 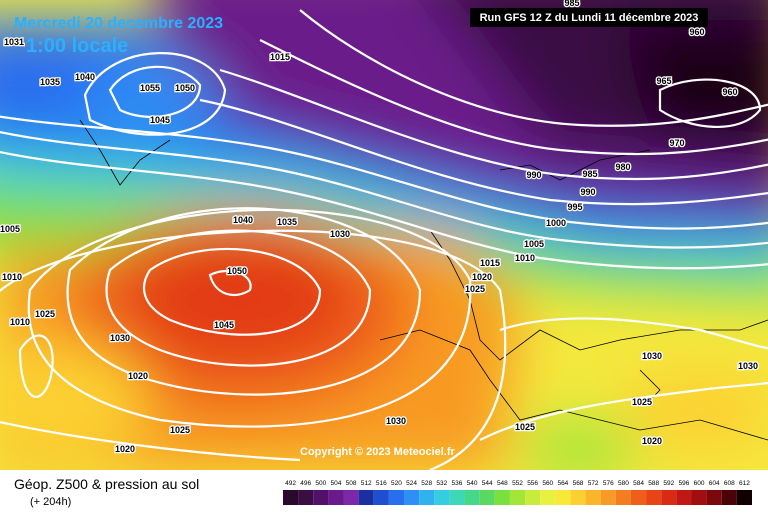 I want to click on isobar-label: 970, so click(x=676, y=143).